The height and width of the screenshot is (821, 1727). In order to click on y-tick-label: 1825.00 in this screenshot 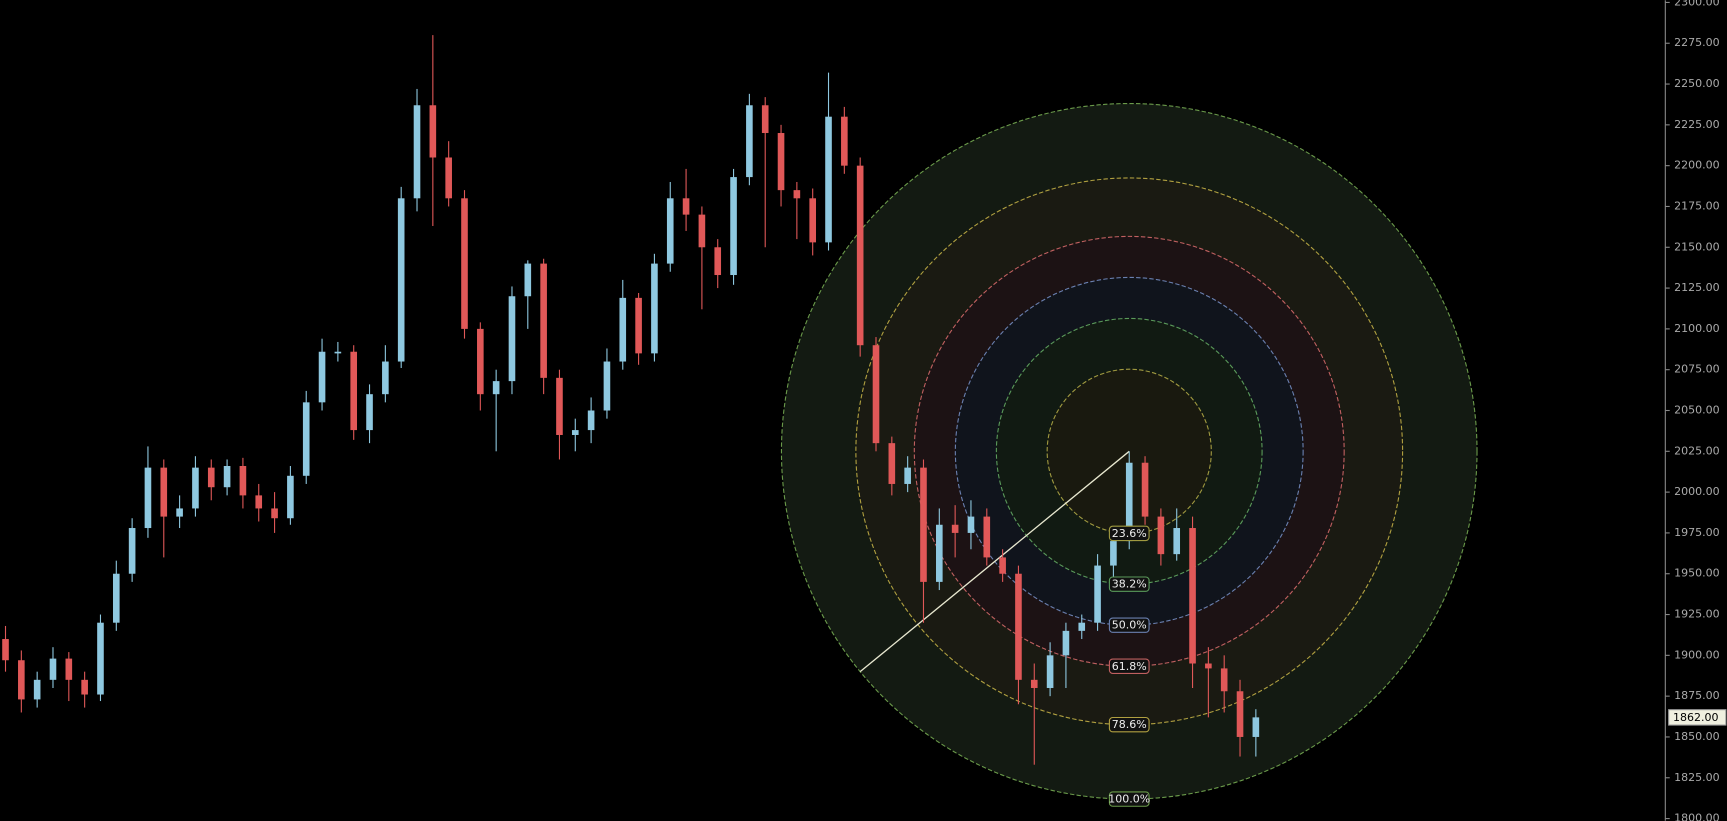, I will do `click(1696, 777)`.